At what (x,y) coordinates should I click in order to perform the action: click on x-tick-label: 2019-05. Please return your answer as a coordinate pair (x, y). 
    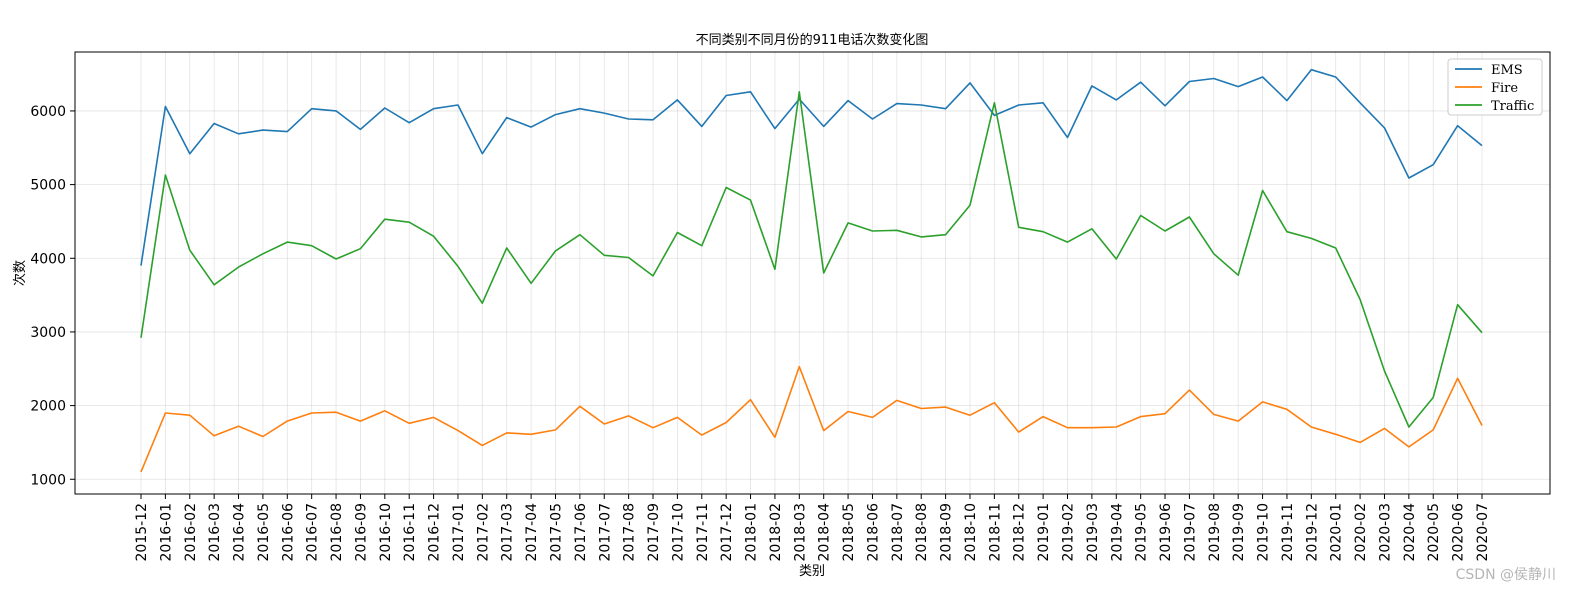
    Looking at the image, I should click on (1142, 532).